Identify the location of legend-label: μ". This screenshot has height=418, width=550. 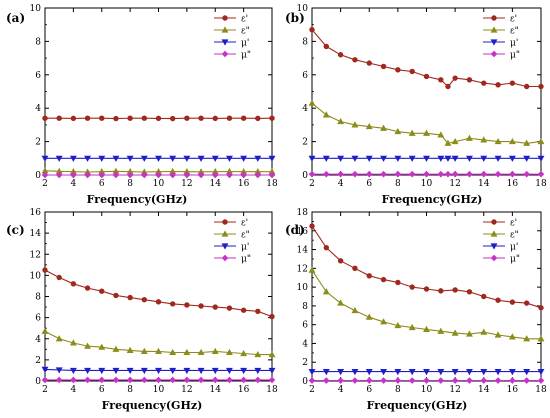
(246, 260).